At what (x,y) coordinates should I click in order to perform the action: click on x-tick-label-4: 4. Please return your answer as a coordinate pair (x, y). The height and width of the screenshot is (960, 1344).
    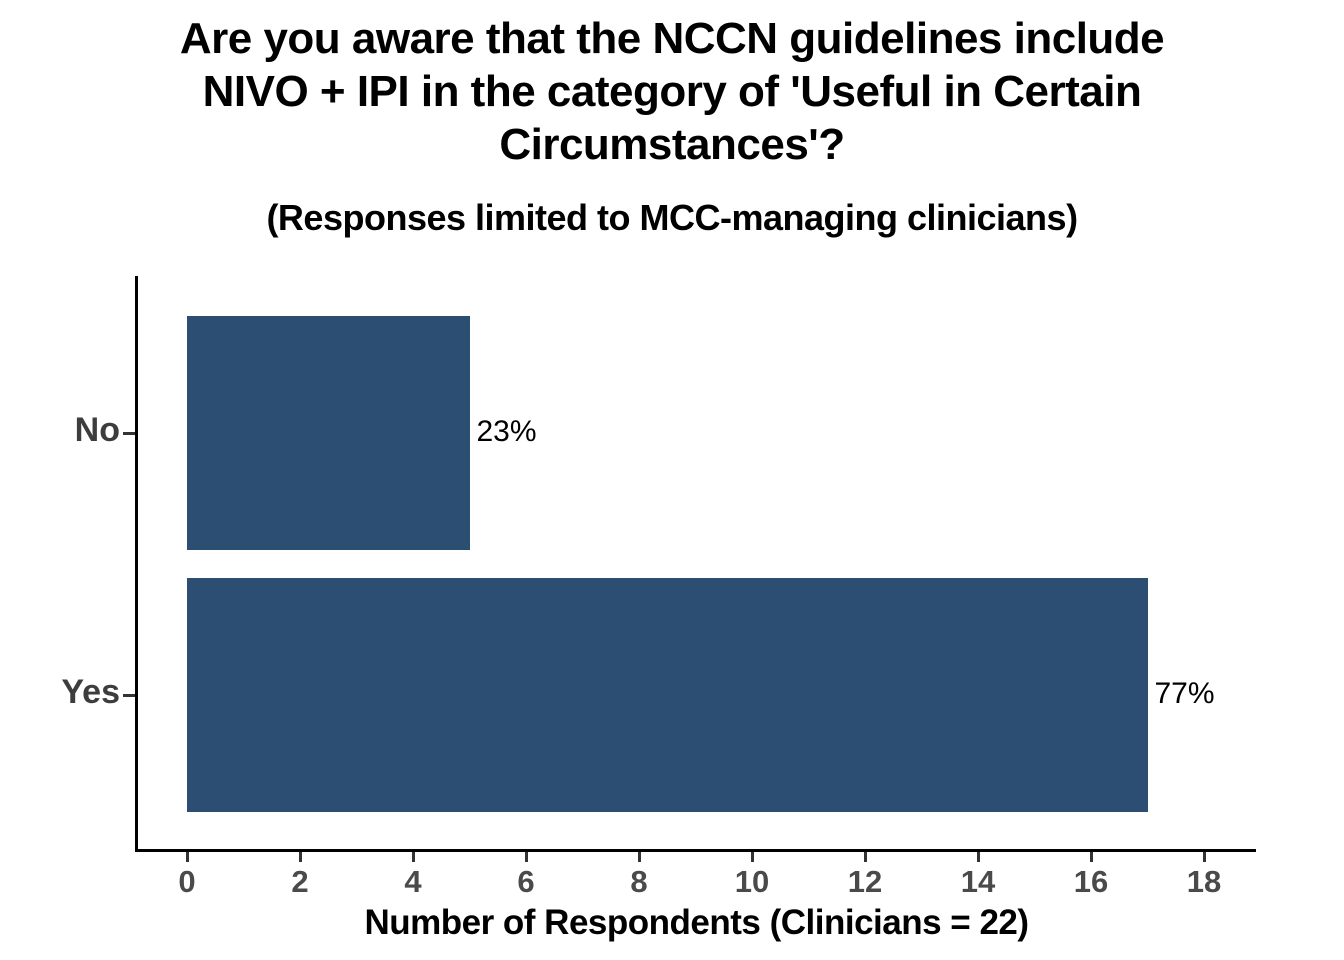
    Looking at the image, I should click on (413, 881).